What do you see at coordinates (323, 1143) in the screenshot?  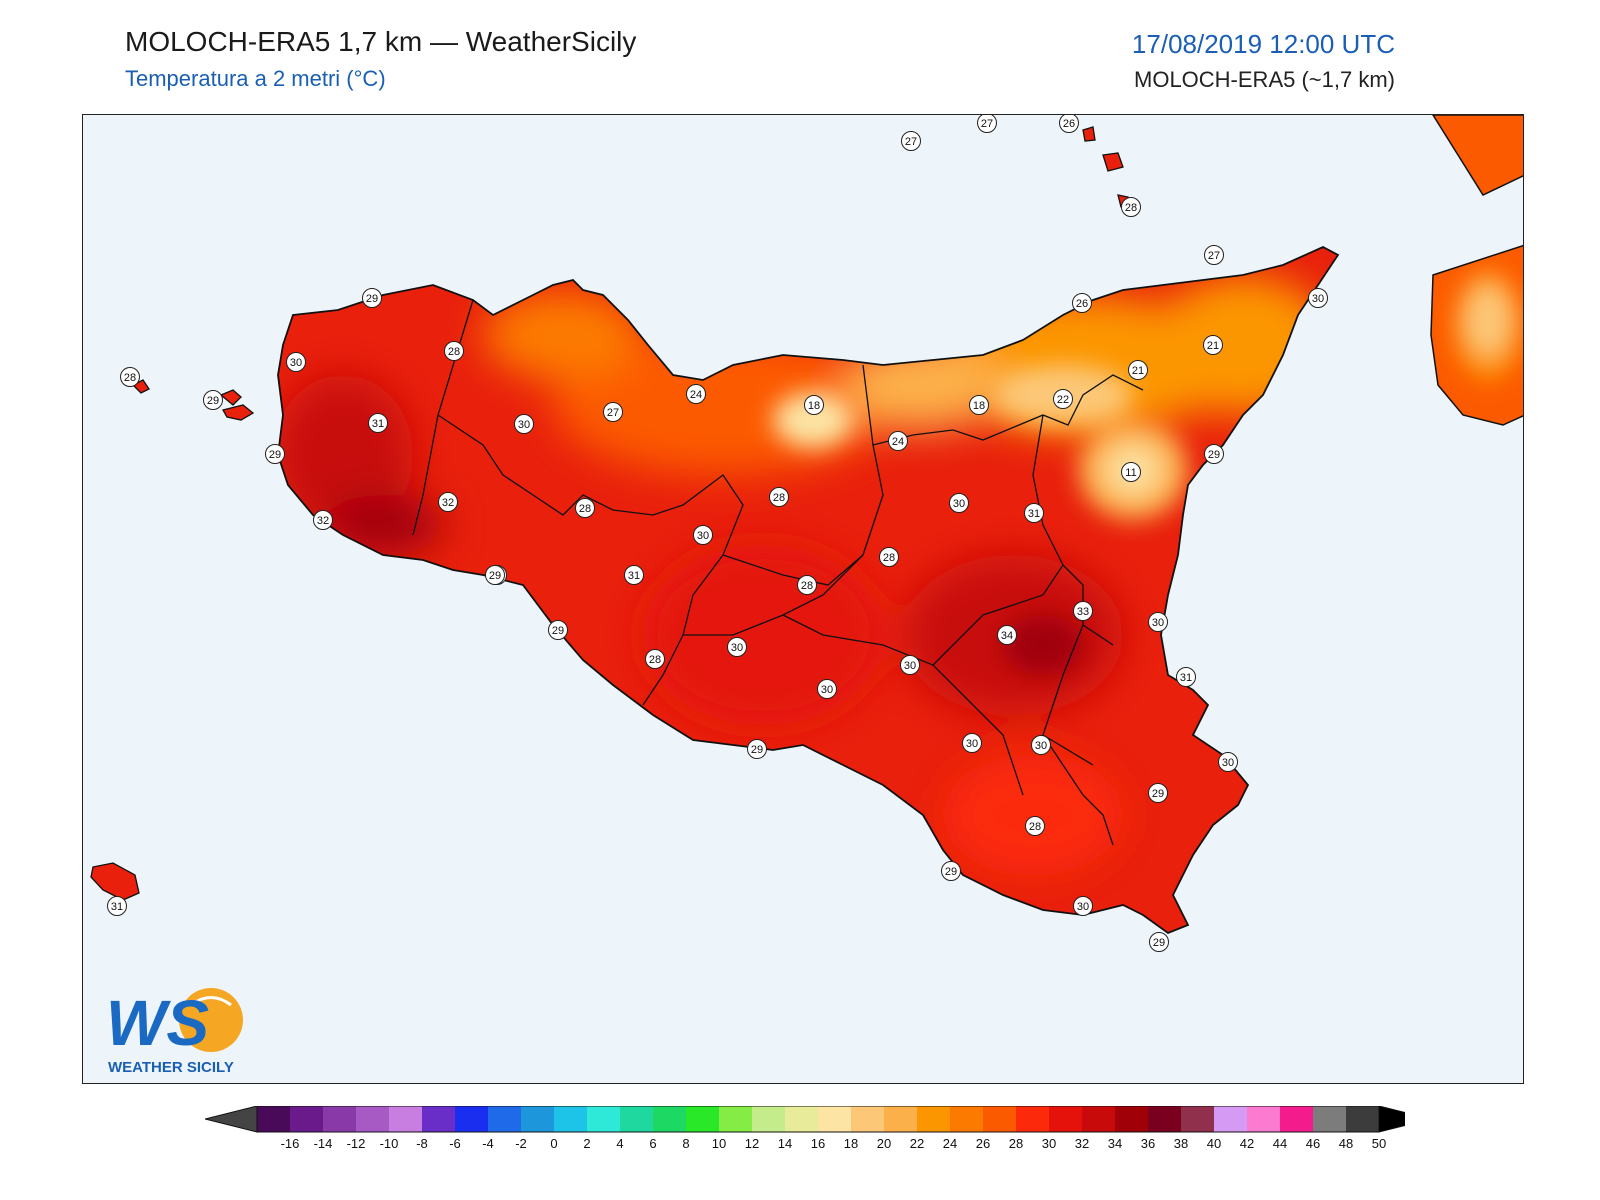 I see `colorbar-tick-label: -14` at bounding box center [323, 1143].